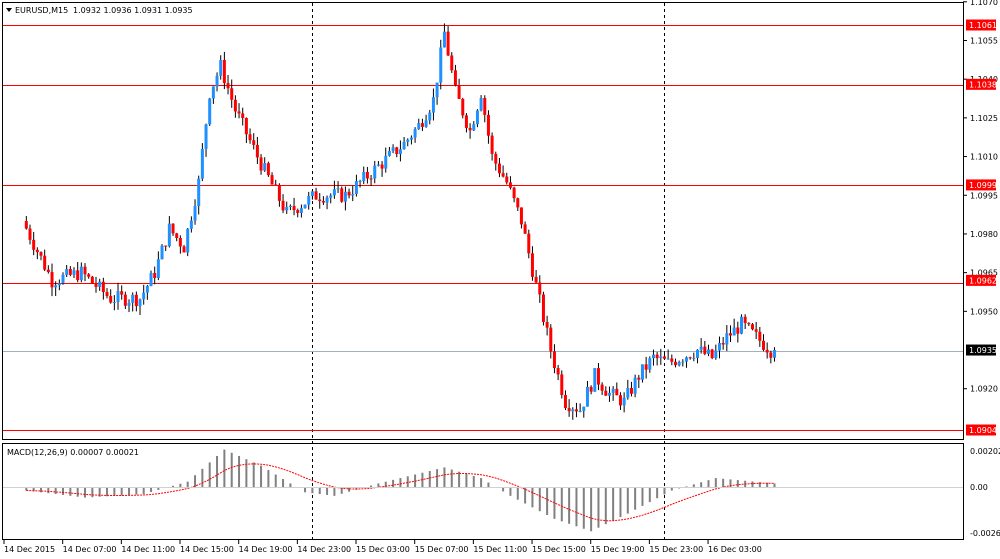  I want to click on price-axis-label: 1.1055, so click(984, 40).